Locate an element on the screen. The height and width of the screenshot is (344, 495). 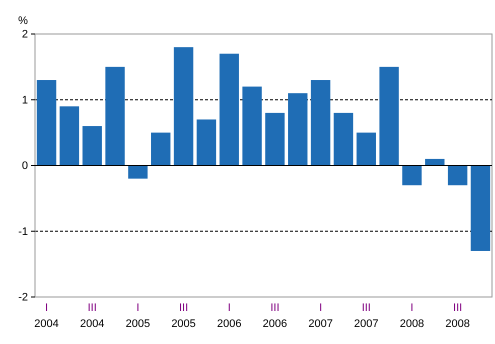
x-tick-label: I 2005 is located at coordinates (138, 316).